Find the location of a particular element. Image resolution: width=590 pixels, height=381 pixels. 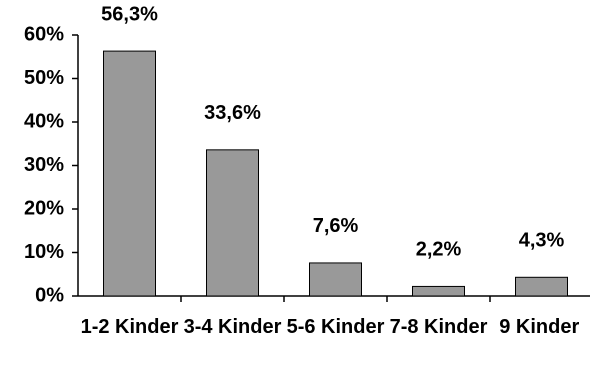

y-tick-label: 60% is located at coordinates (44, 34).